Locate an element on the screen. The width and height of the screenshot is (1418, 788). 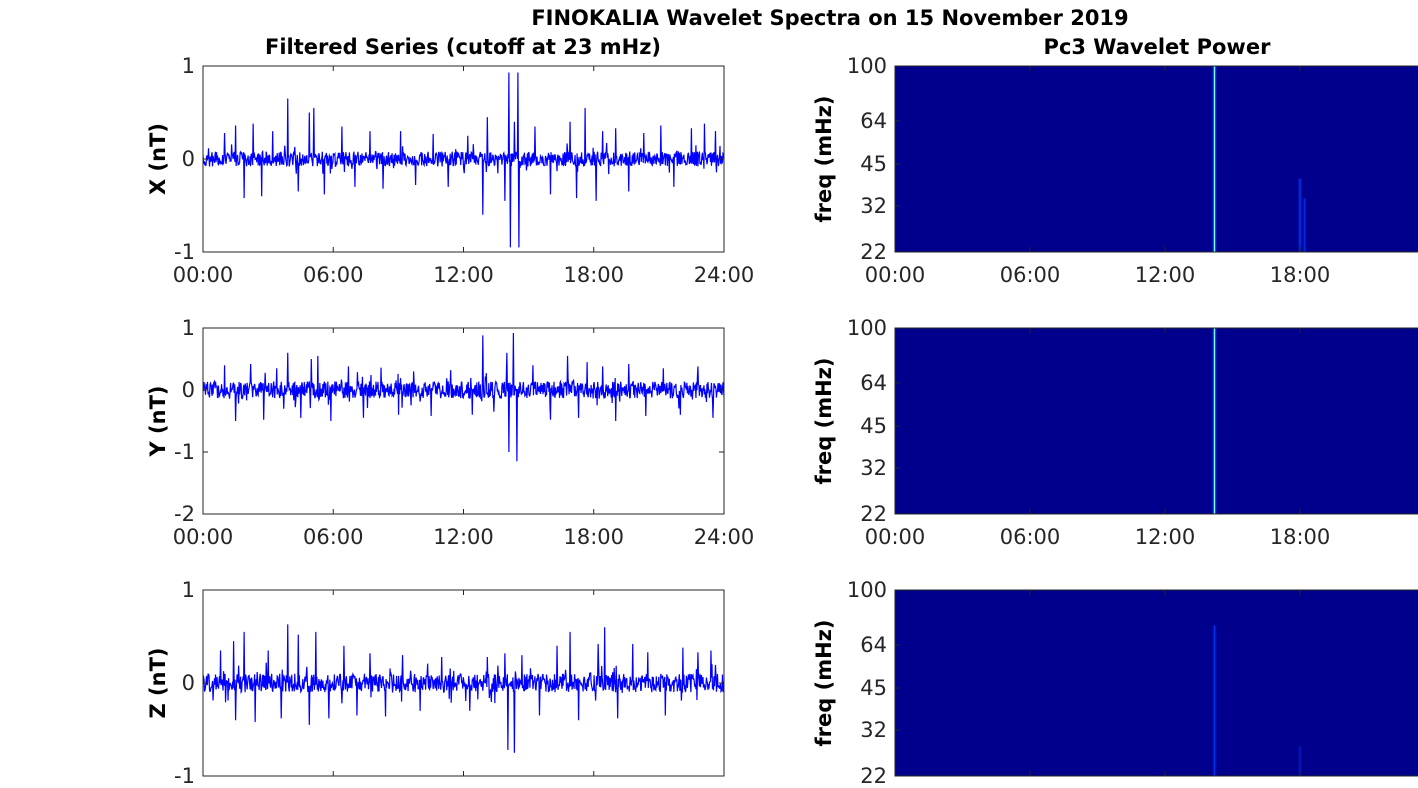
chart-panel-1: 00:00 06:00 12:00 18:00 24:00 1 0 -1 X (nT) is located at coordinates (450, 170).